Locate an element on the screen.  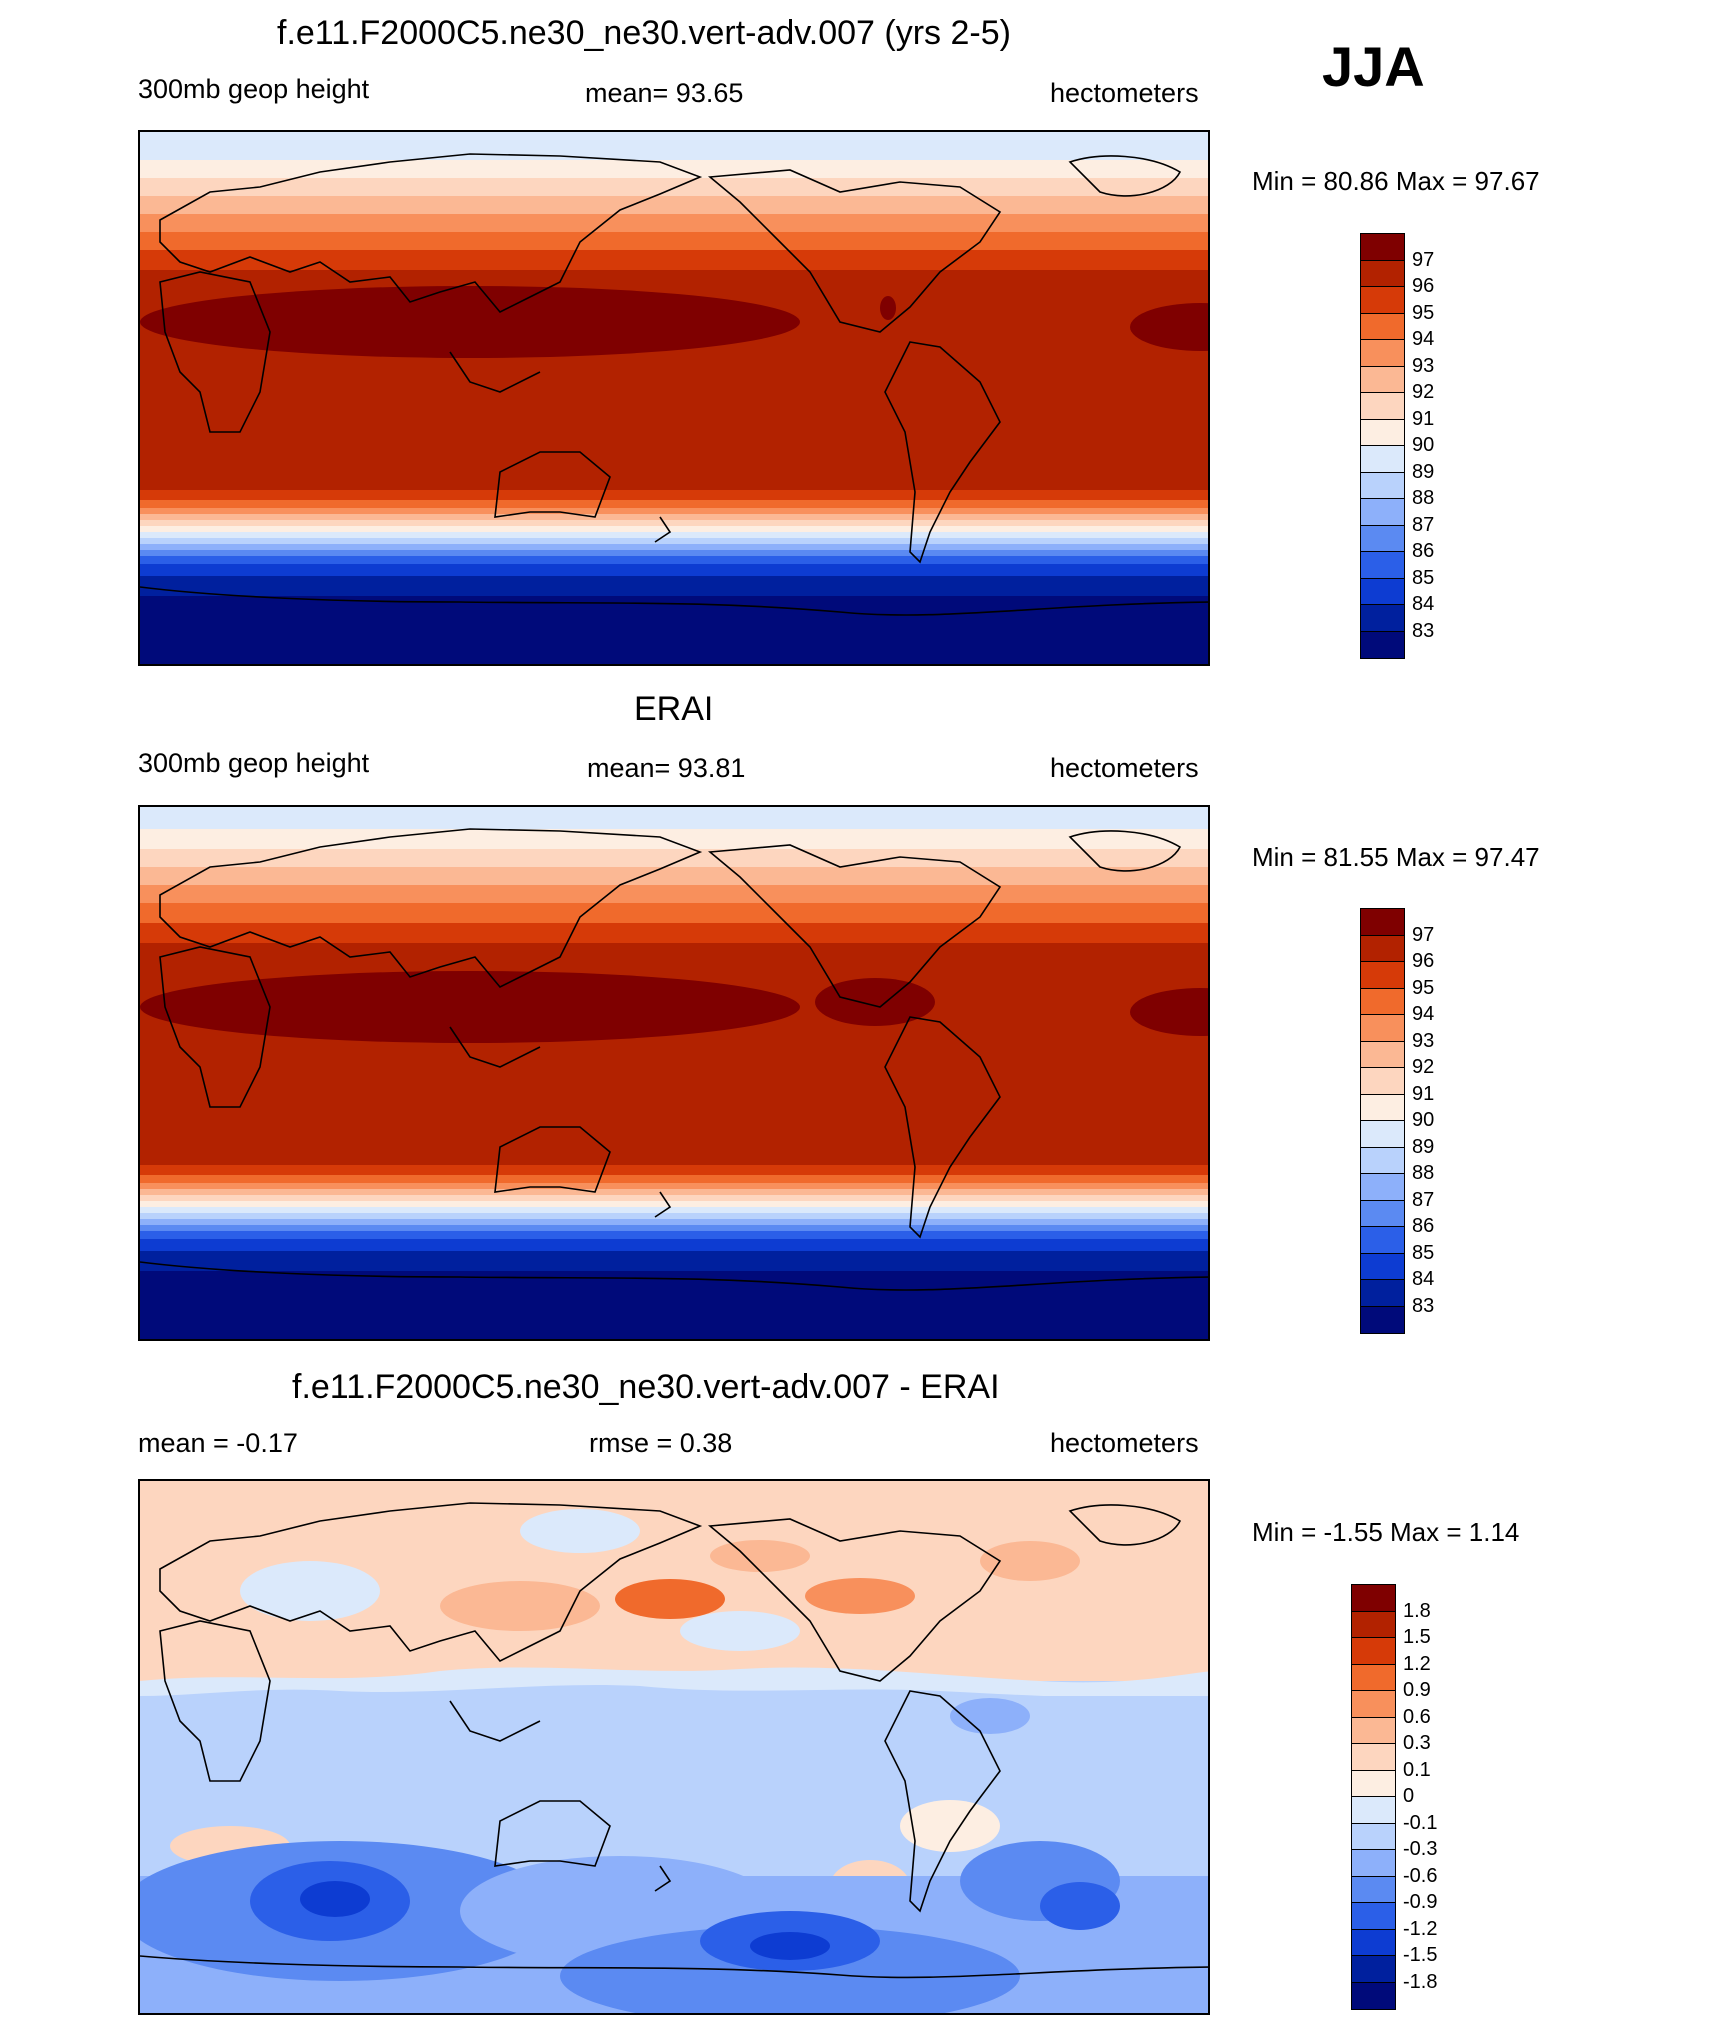
colorbar-label: -0.9 is located at coordinates (1420, 1902).